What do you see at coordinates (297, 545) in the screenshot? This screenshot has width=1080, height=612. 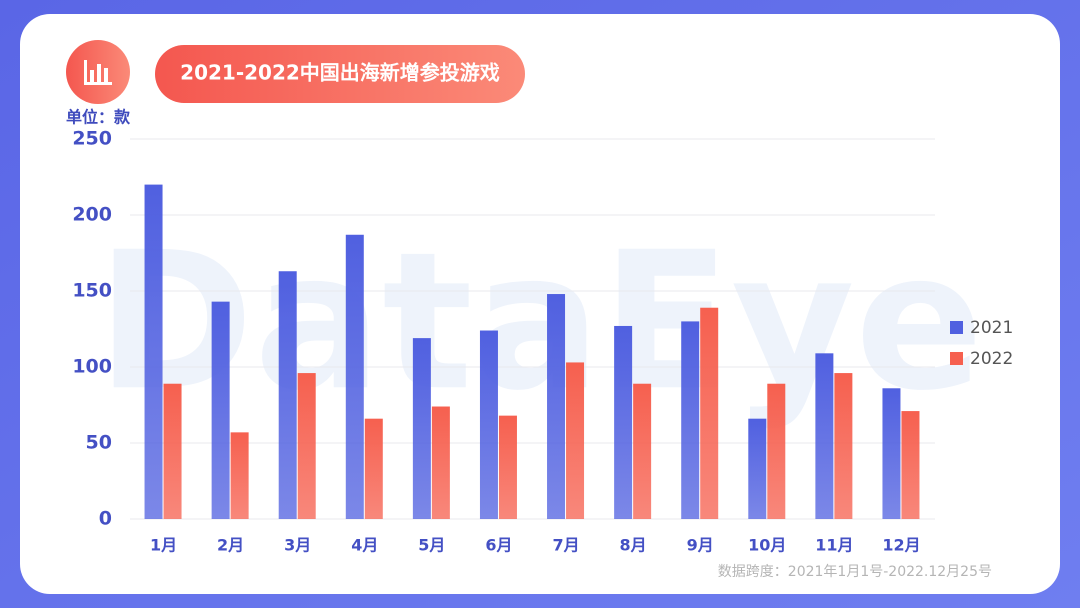 I see `x-tick-label: 3月` at bounding box center [297, 545].